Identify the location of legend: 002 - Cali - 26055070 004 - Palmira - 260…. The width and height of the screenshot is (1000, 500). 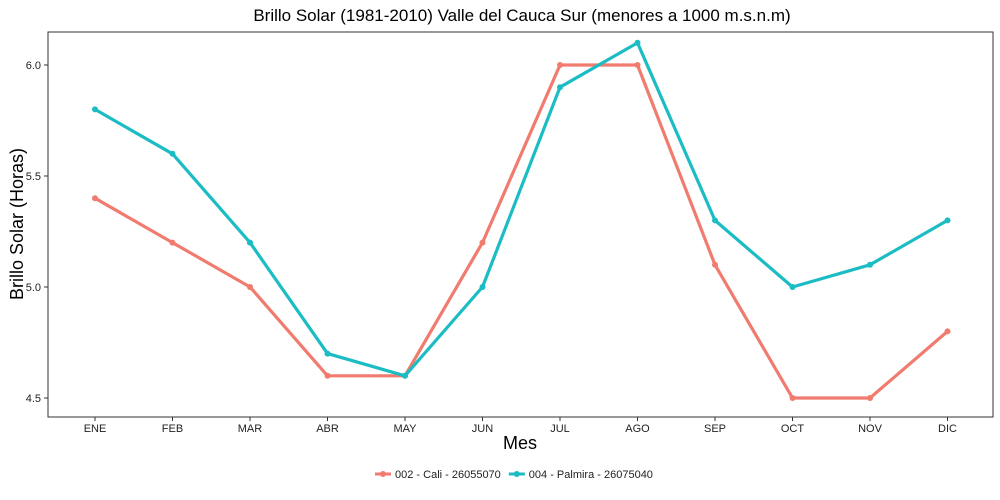
(514, 475).